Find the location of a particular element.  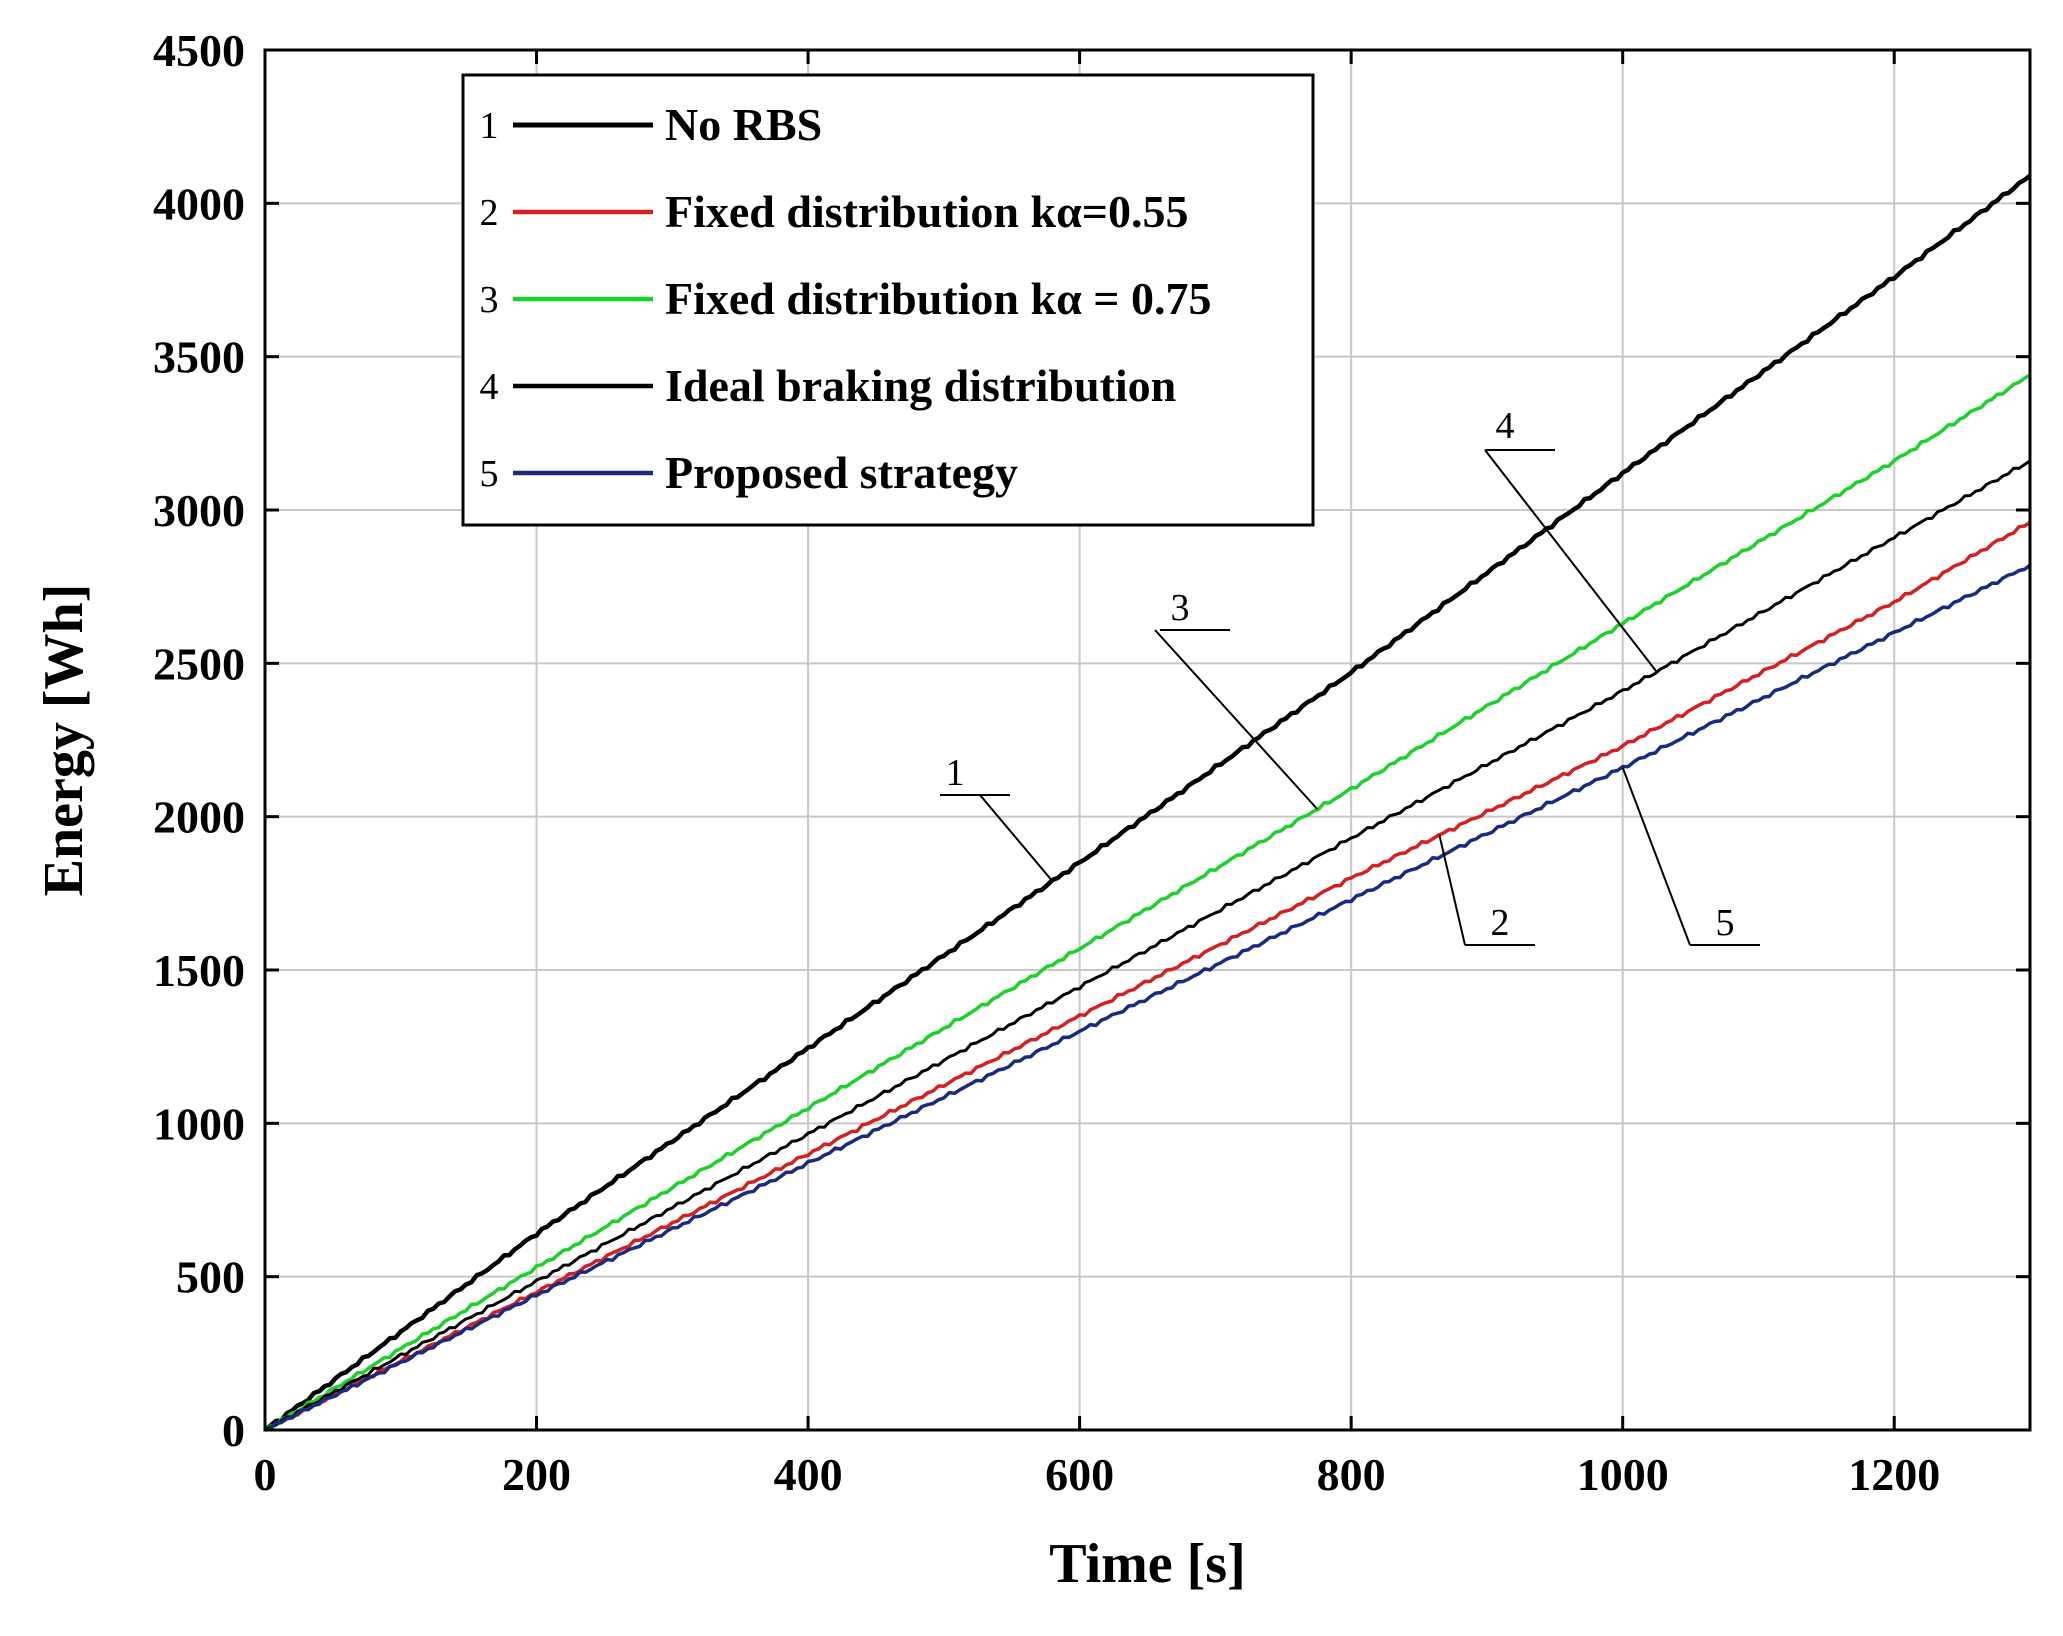

y-tick-label: 3500 is located at coordinates (199, 357).